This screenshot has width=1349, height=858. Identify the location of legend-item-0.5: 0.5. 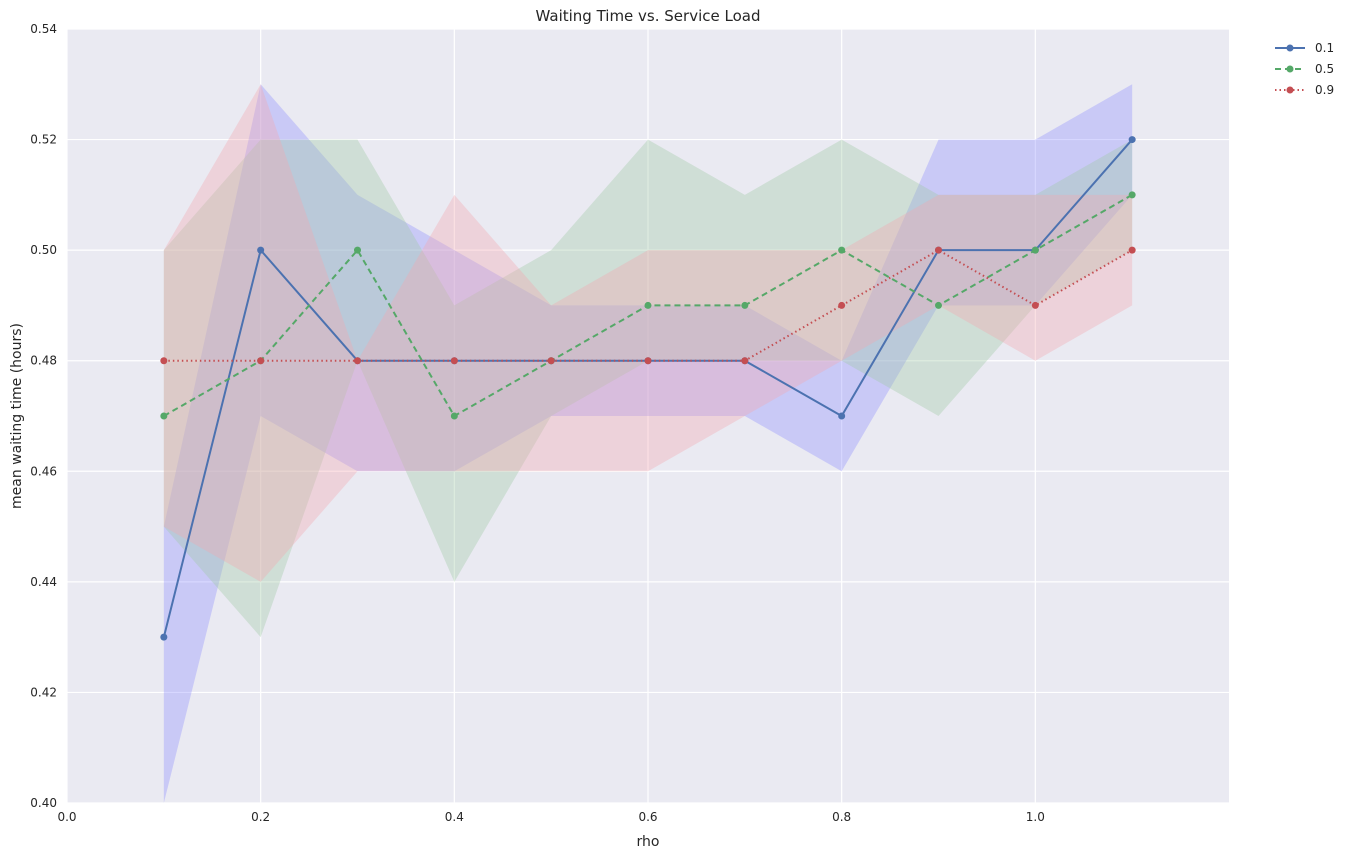
(1304, 69).